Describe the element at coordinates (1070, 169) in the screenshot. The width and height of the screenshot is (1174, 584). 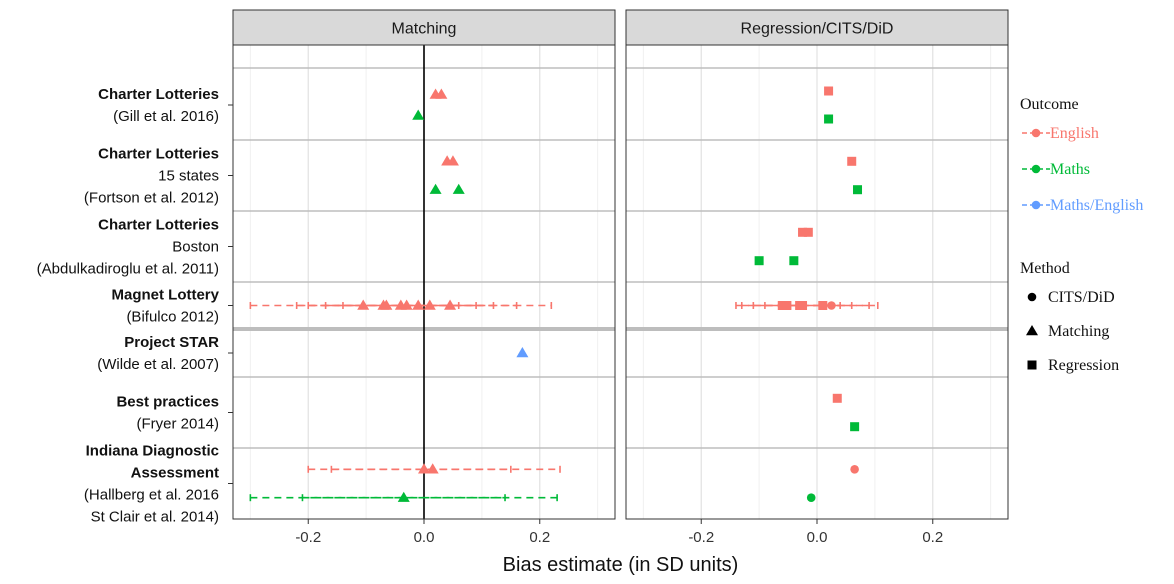
I see `legend-outcome-label: Maths` at that location.